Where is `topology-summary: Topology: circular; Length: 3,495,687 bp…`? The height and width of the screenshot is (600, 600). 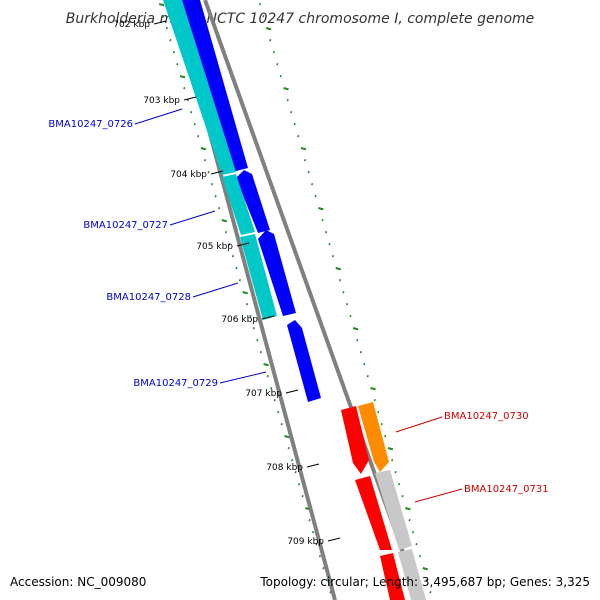
topology-summary: Topology: circular; Length: 3,495,687 bp… is located at coordinates (424, 582).